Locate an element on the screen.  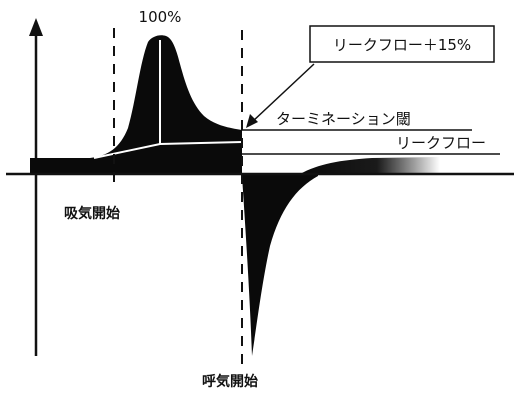
callout-arrow-line is located at coordinates (283, 93).